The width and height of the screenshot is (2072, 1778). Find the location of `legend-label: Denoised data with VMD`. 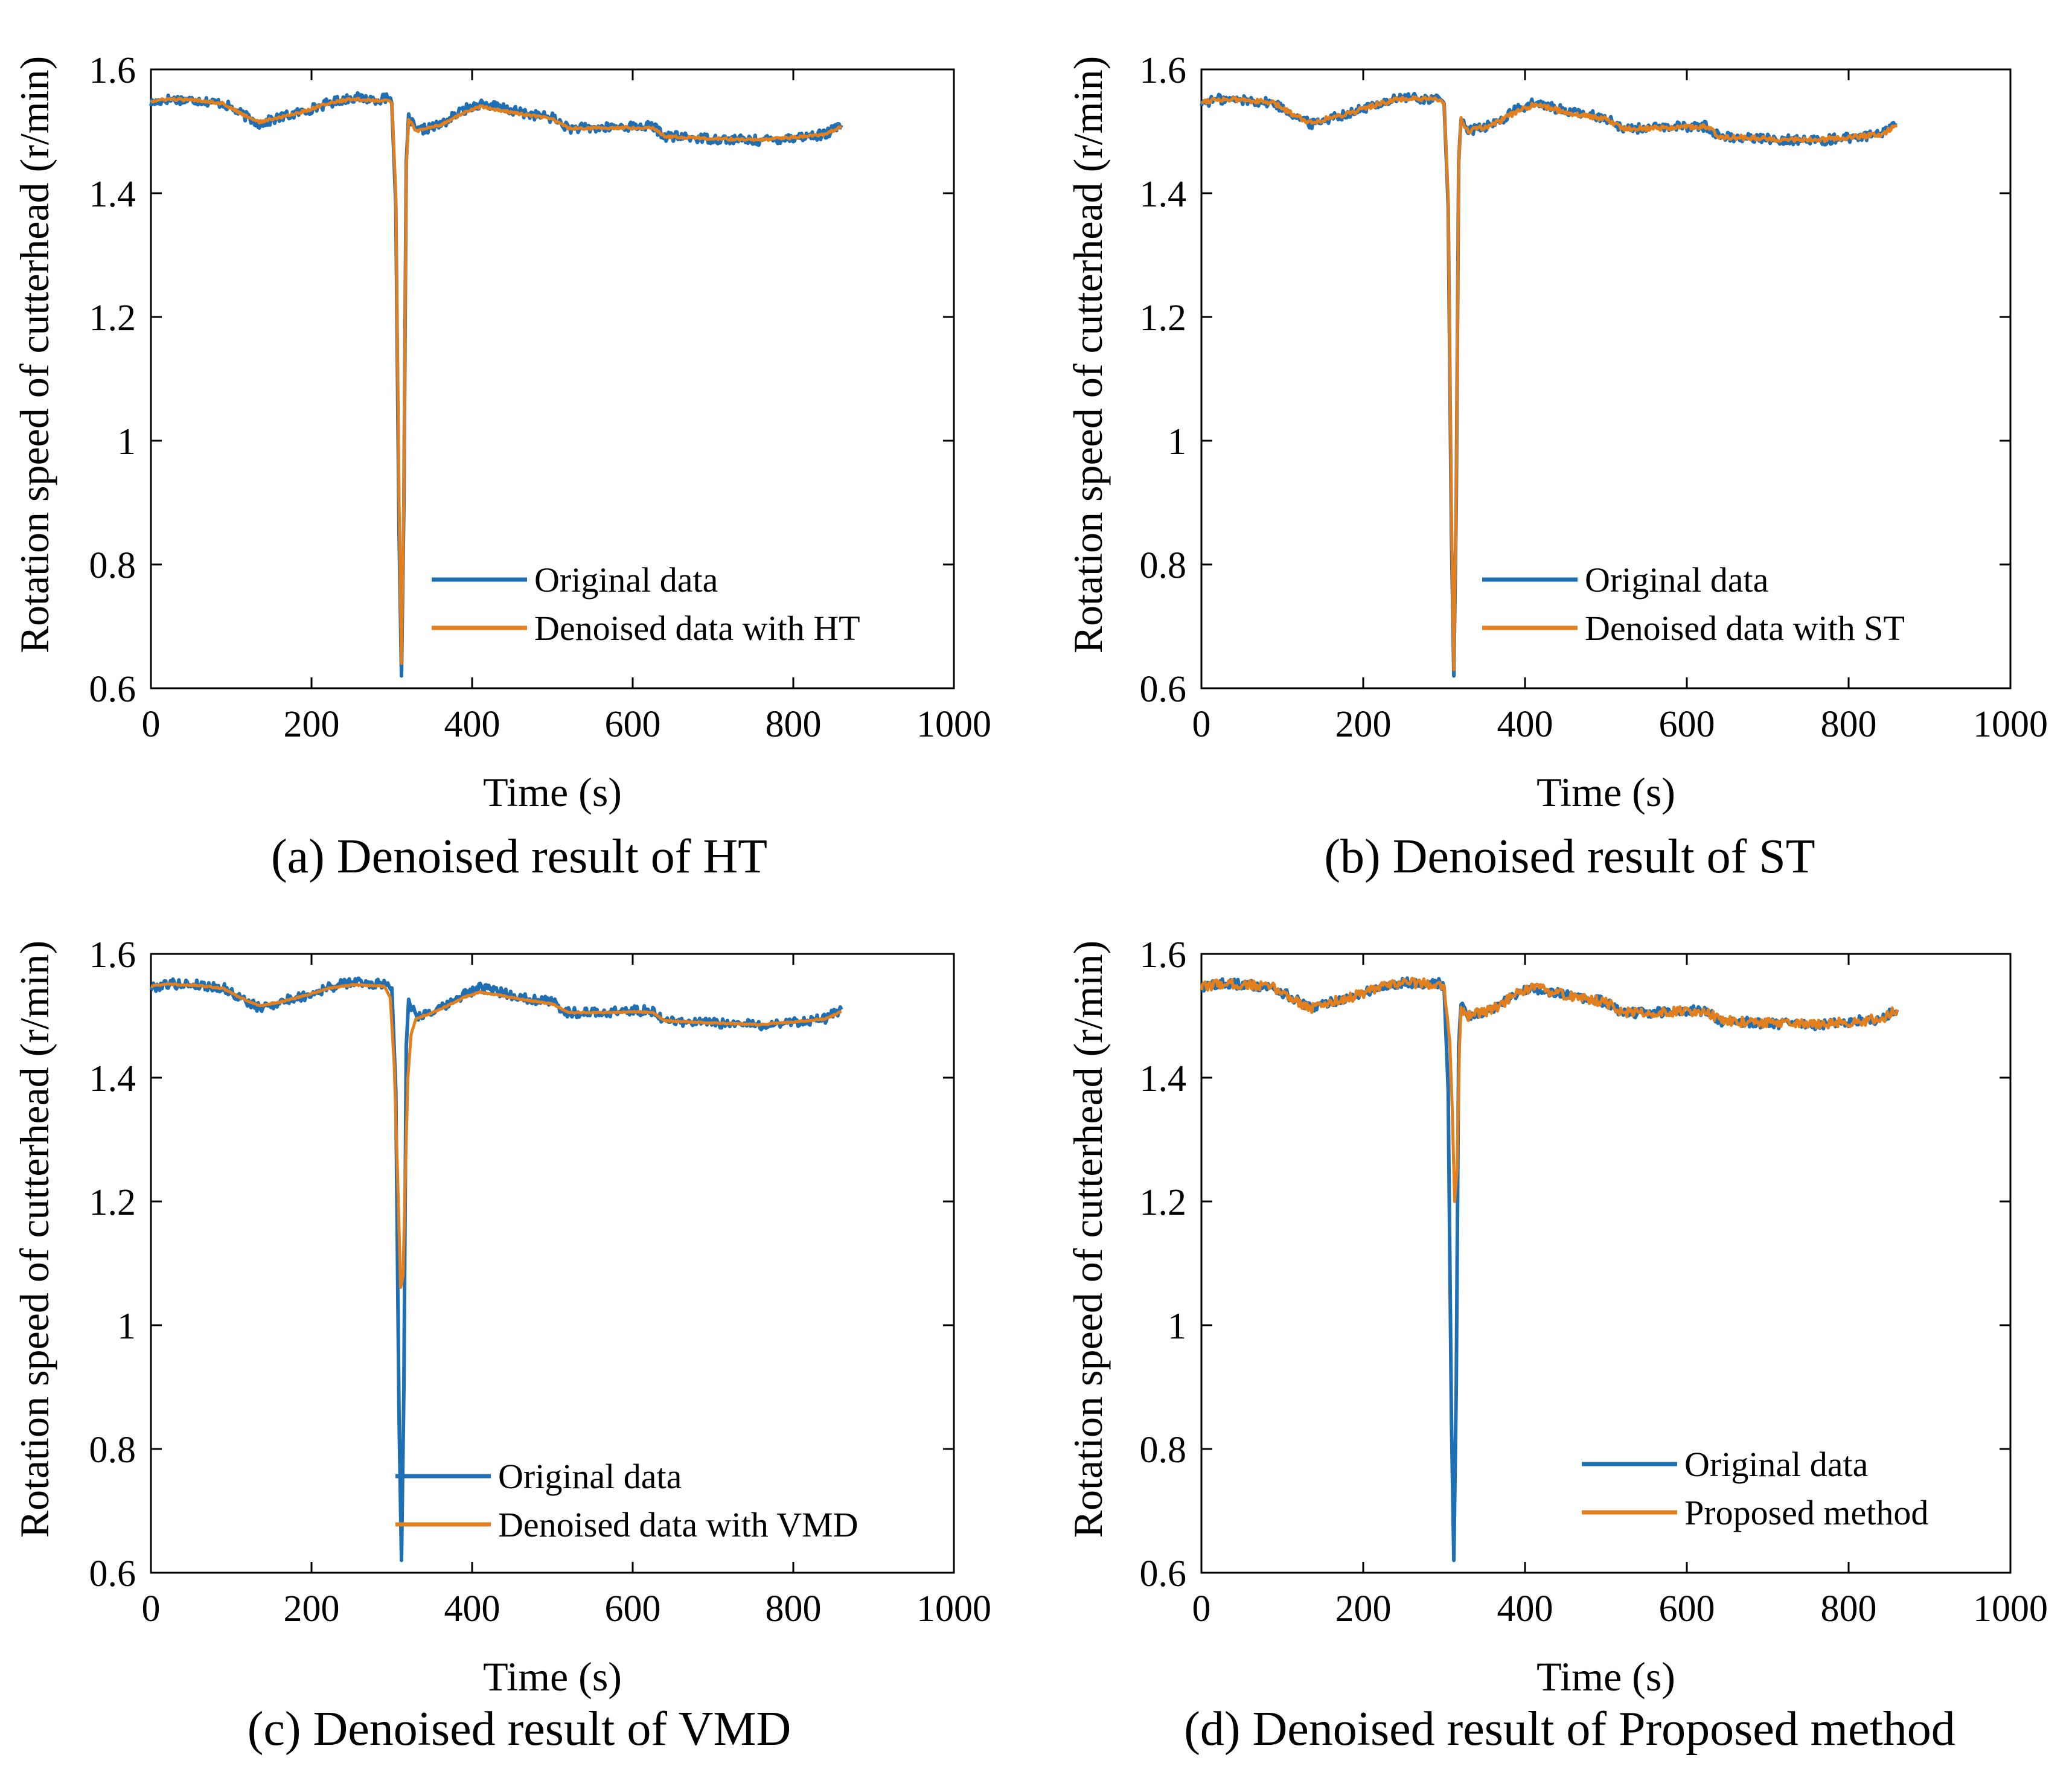

legend-label: Denoised data with VMD is located at coordinates (678, 1524).